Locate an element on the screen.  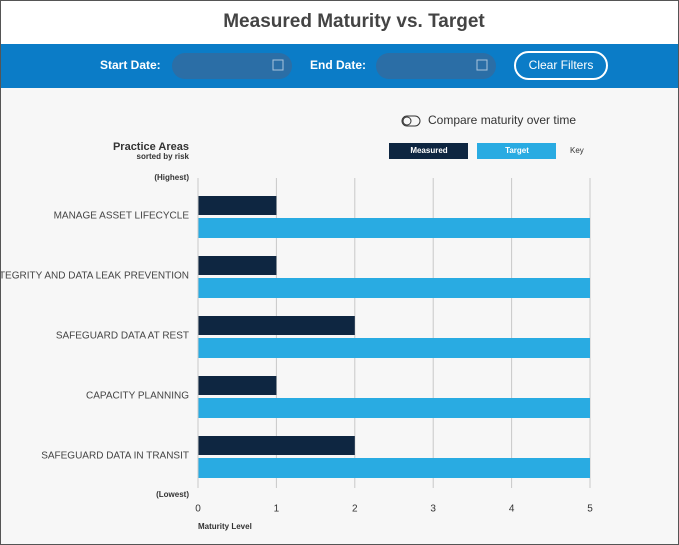
y-axis-title: Practice Areas is located at coordinates (151, 147).